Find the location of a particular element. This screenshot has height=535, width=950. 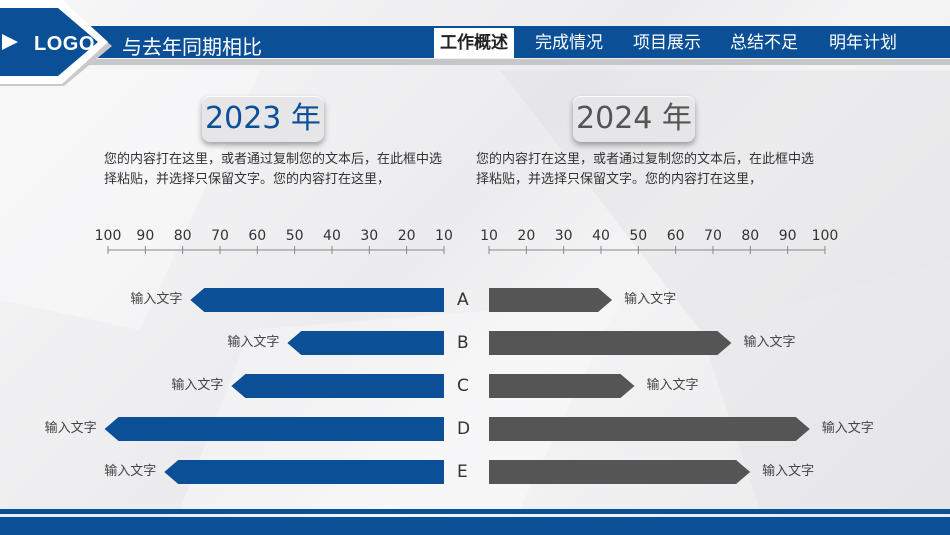

bar-2023-B is located at coordinates (365, 343).